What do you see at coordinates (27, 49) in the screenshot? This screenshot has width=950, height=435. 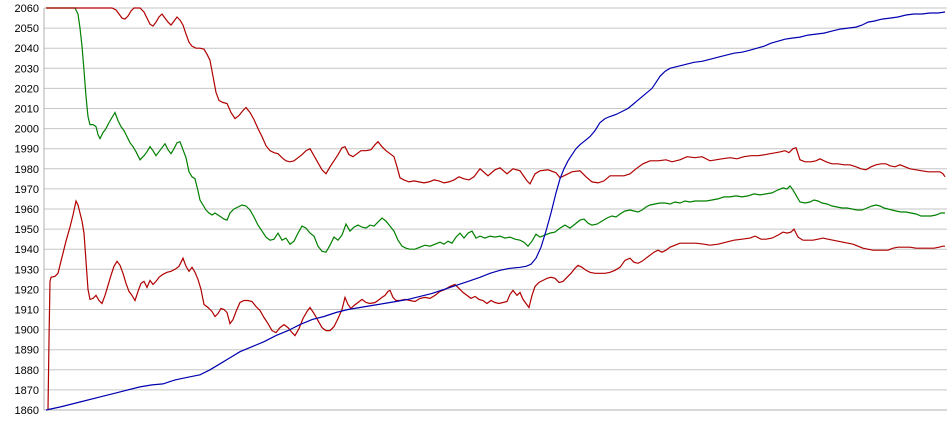 I see `y-tick-label: 2040` at bounding box center [27, 49].